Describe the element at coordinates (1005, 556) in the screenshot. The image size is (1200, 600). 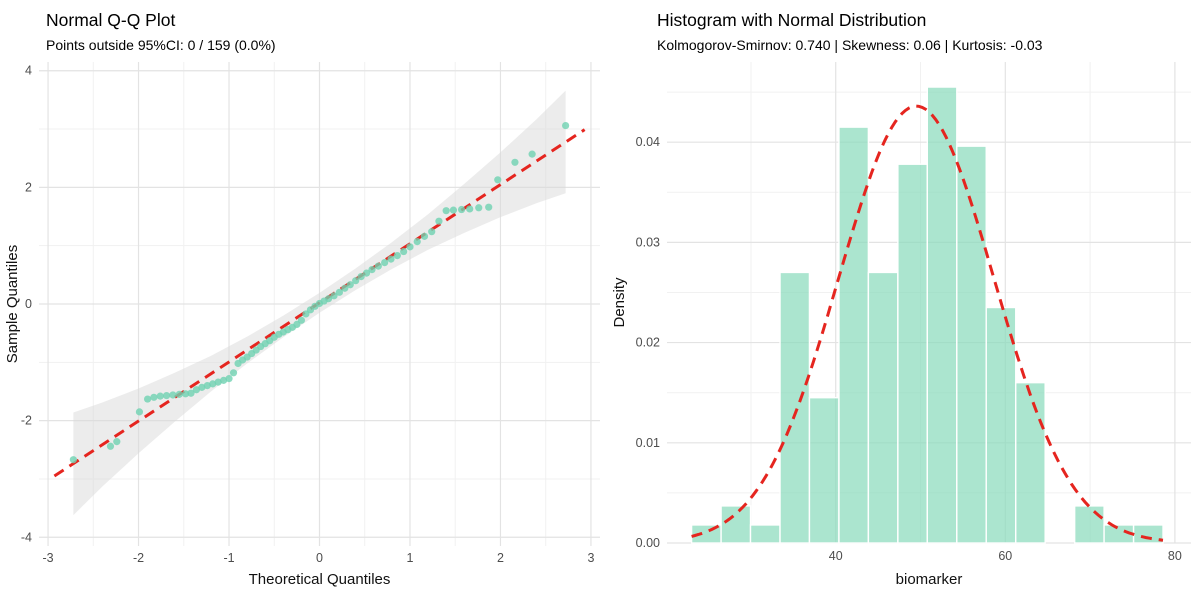
I see `x-tick-label: 60` at that location.